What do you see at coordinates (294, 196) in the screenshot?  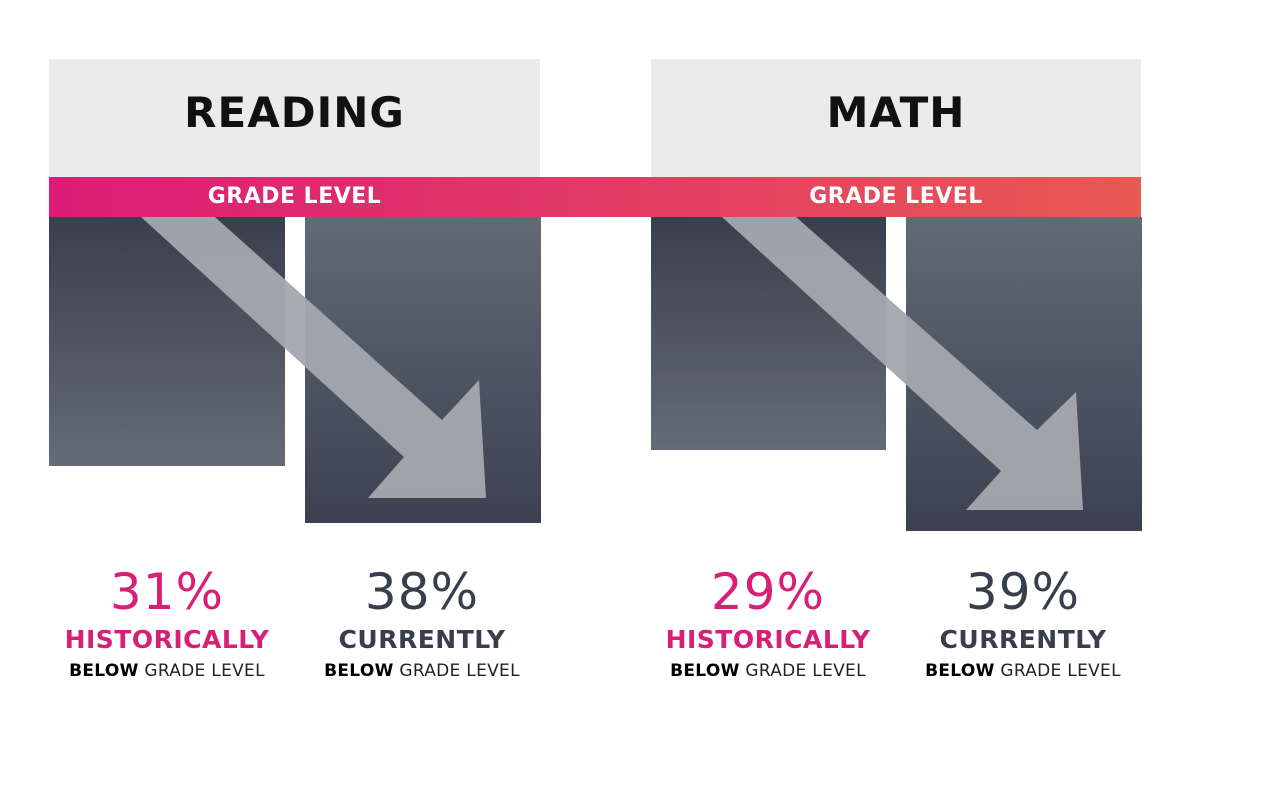 I see `reading-grade-level-label: GRADE LEVEL` at bounding box center [294, 196].